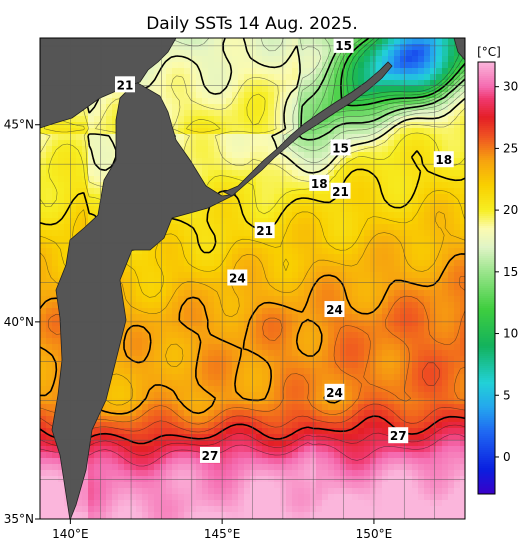 This screenshot has width=528, height=545. Describe the element at coordinates (19, 322) in the screenshot. I see `y-tick-label: 40°N` at that location.